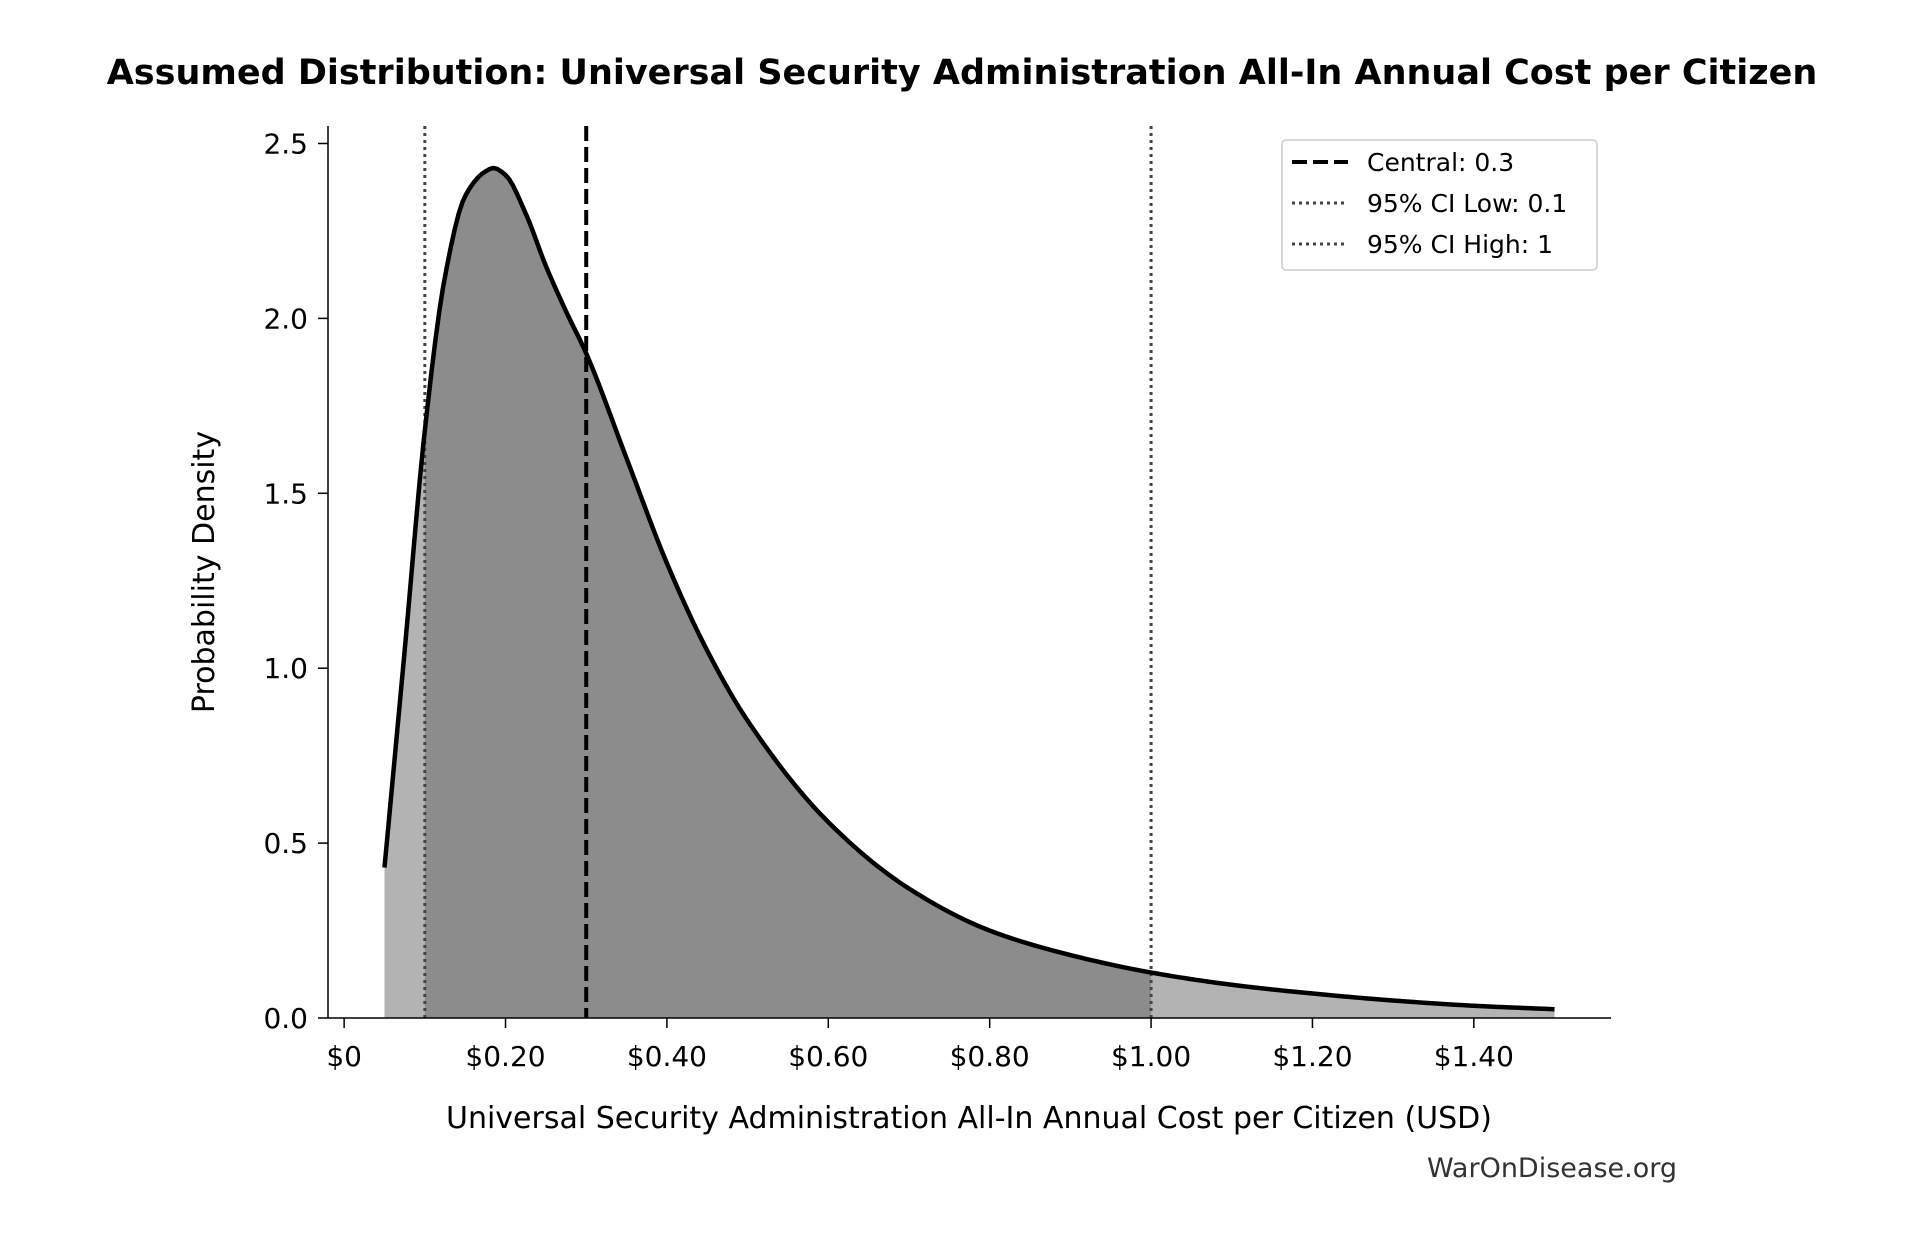  What do you see at coordinates (1474, 1056) in the screenshot?
I see `x-tick-label: $1.40` at bounding box center [1474, 1056].